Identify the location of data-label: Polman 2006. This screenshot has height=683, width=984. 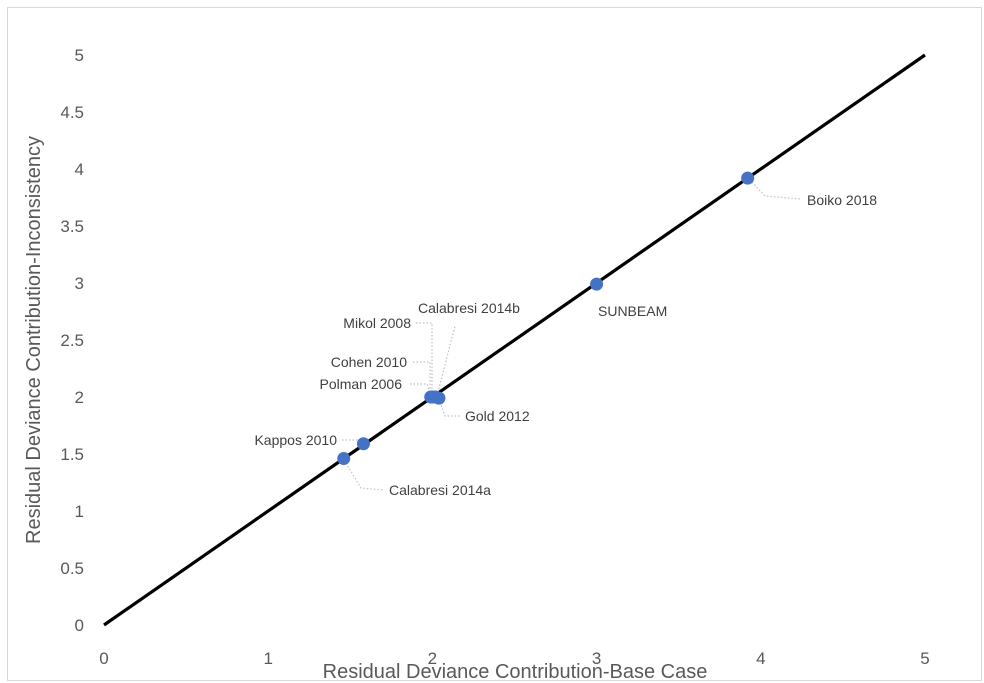
(360, 384).